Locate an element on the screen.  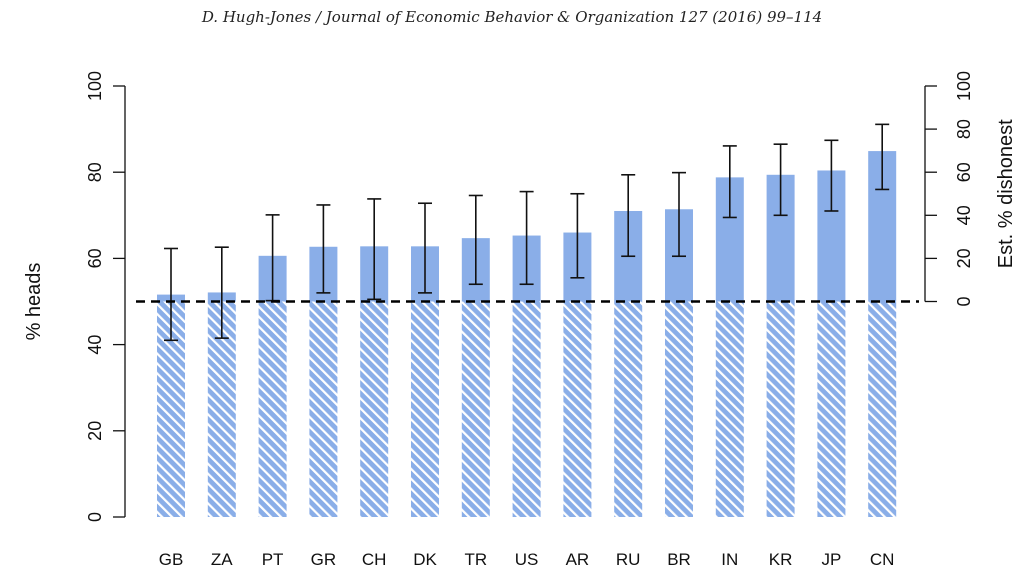
category-label-pt: PT is located at coordinates (273, 559).